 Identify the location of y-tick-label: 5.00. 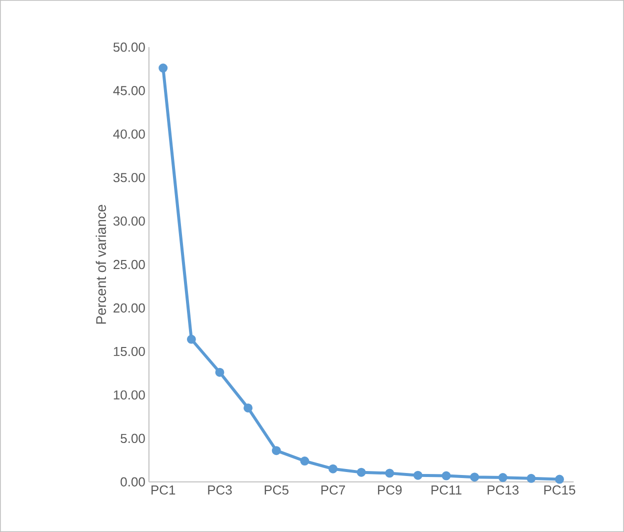
(132, 438).